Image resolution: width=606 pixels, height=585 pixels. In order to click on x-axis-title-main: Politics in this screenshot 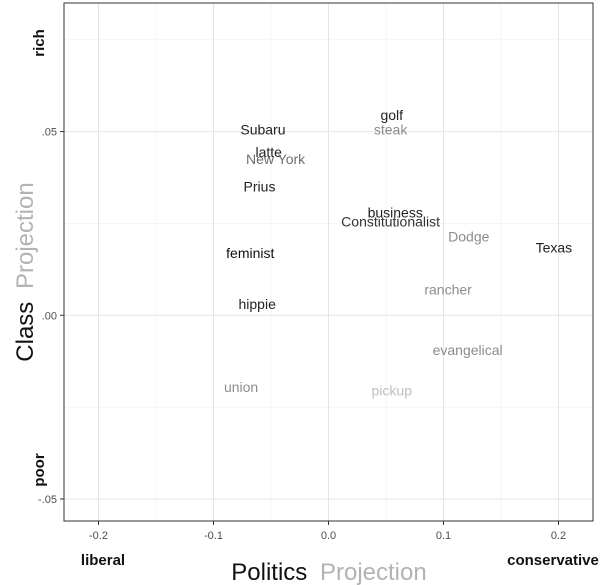, I will do `click(269, 572)`.